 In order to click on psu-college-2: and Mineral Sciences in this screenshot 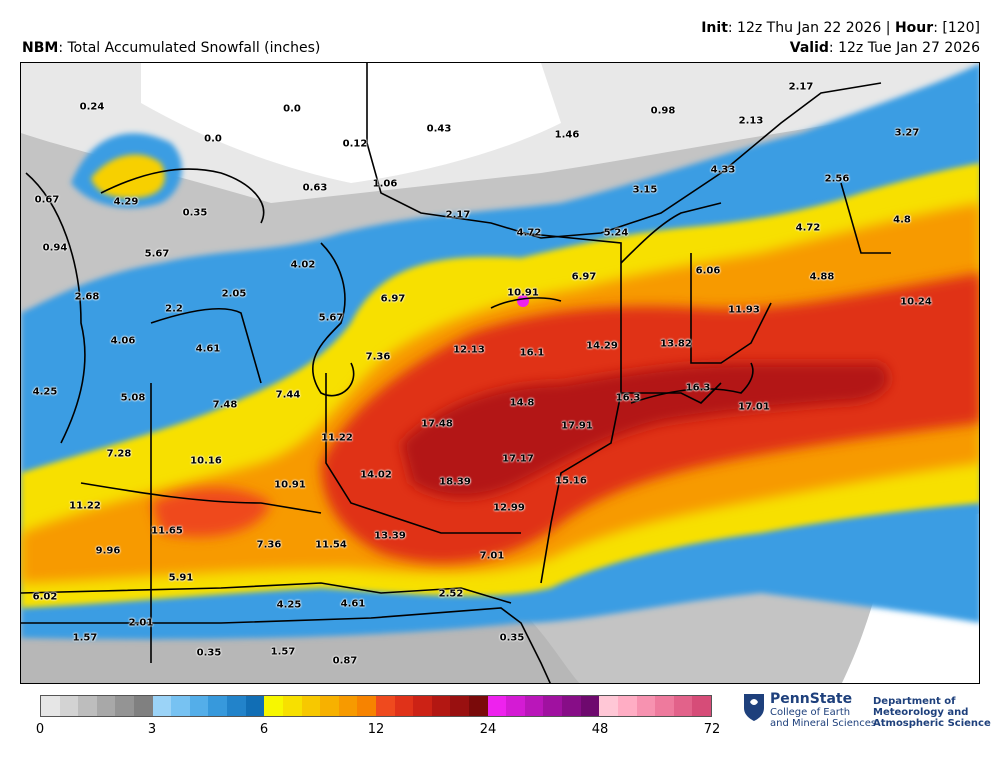, I will do `click(823, 723)`.